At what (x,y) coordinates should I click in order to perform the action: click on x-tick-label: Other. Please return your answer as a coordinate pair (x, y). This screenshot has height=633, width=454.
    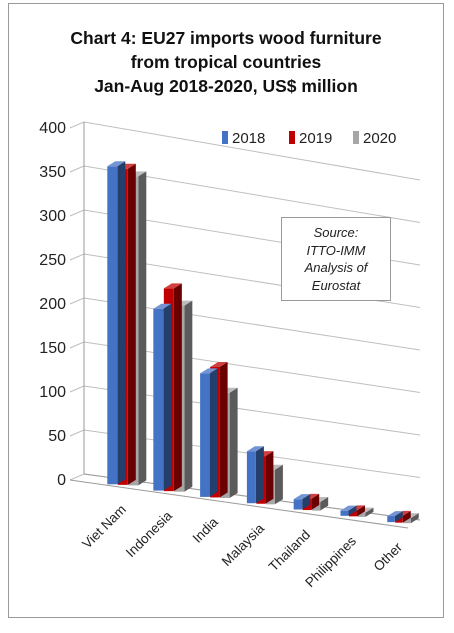
    Looking at the image, I should click on (388, 556).